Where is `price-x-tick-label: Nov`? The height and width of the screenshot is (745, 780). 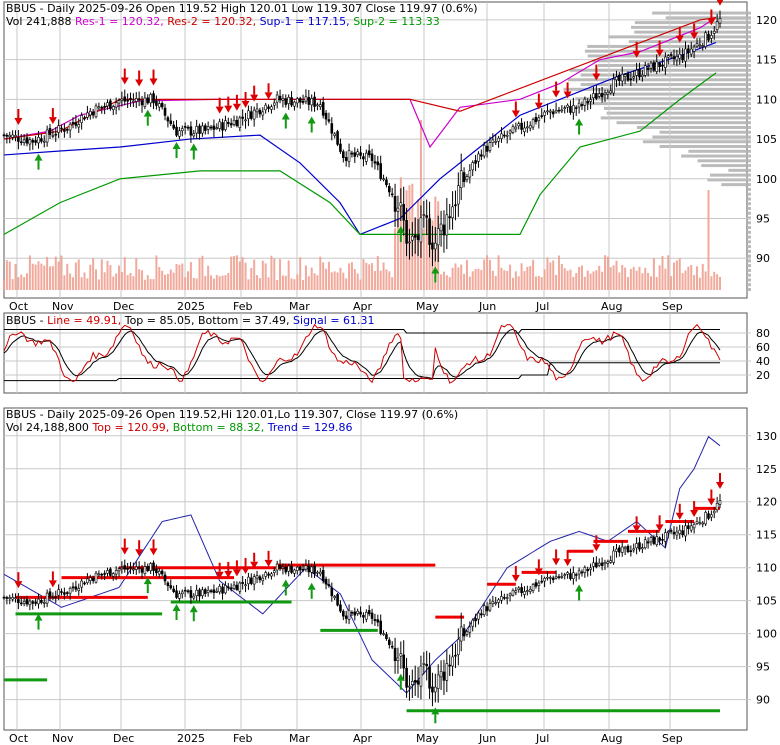
price-x-tick-label: Nov is located at coordinates (63, 306).